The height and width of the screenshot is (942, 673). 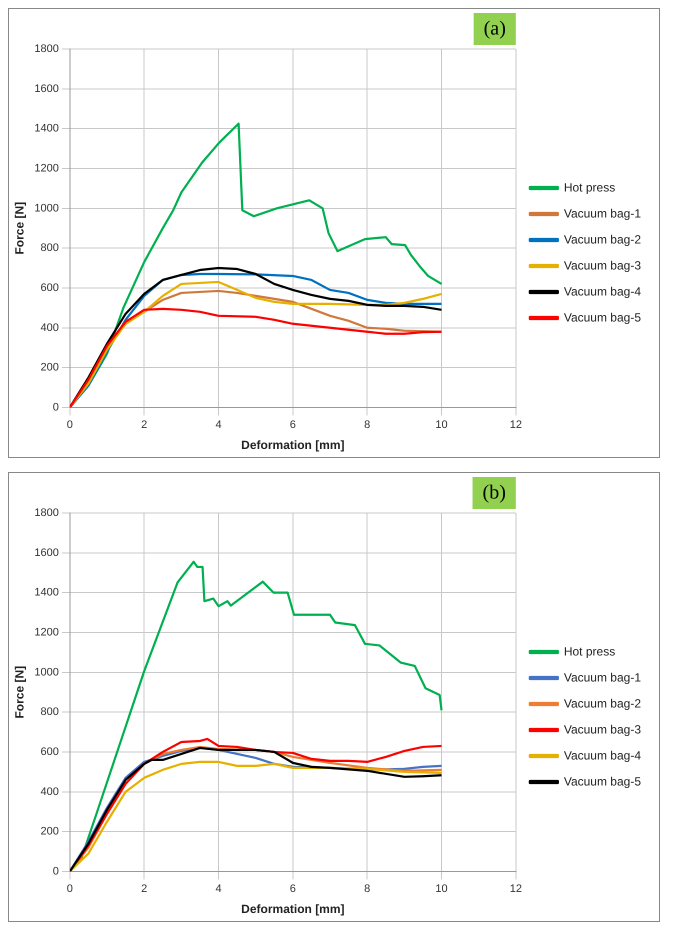 What do you see at coordinates (494, 492) in the screenshot?
I see `chart-title: (b)` at bounding box center [494, 492].